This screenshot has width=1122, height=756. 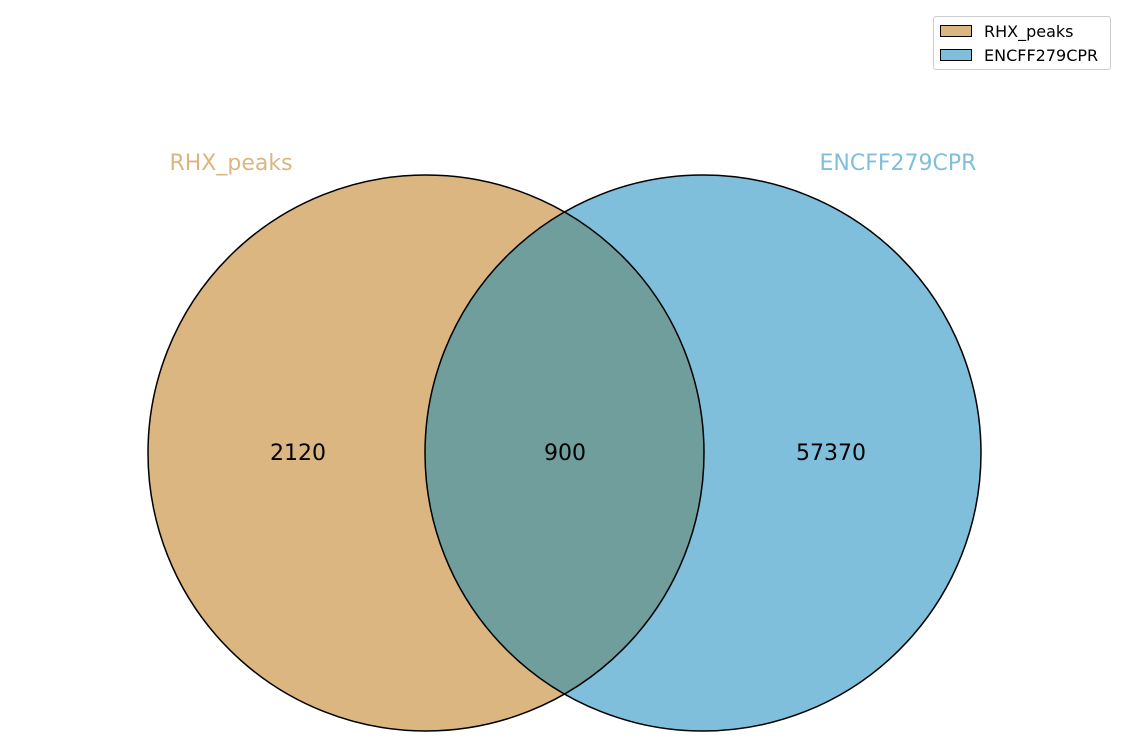 I want to click on legend-swatch-rhx-peaks, so click(x=956, y=31).